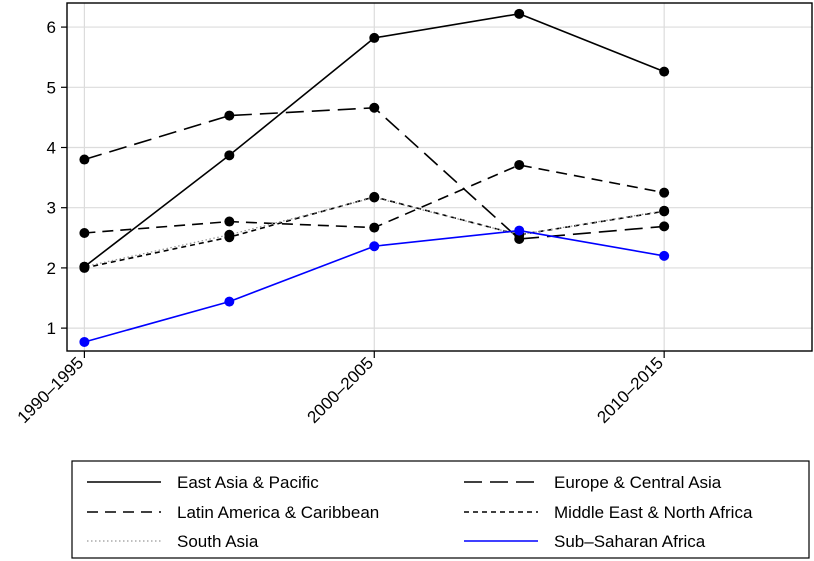 The width and height of the screenshot is (814, 561). What do you see at coordinates (51, 87) in the screenshot?
I see `y-tick-label: 5` at bounding box center [51, 87].